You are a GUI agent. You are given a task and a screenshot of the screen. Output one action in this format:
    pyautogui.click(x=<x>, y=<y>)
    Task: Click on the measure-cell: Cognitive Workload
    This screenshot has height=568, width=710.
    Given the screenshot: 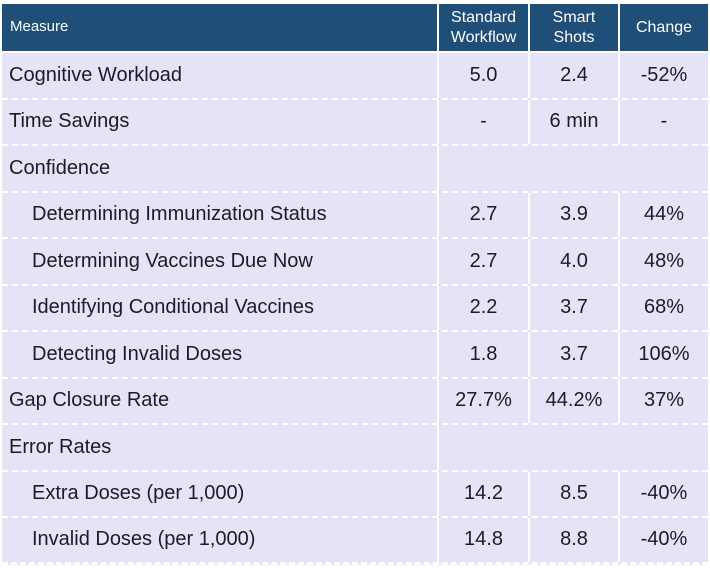 What is the action you would take?
    pyautogui.click(x=96, y=74)
    